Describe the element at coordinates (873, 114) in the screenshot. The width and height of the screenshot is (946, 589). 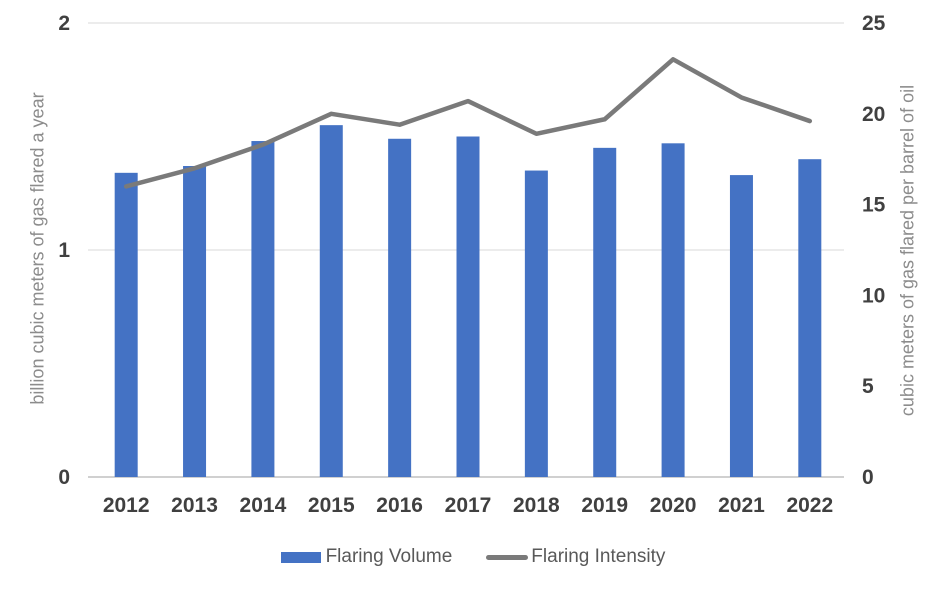
I see `right-tick-20: 20` at that location.